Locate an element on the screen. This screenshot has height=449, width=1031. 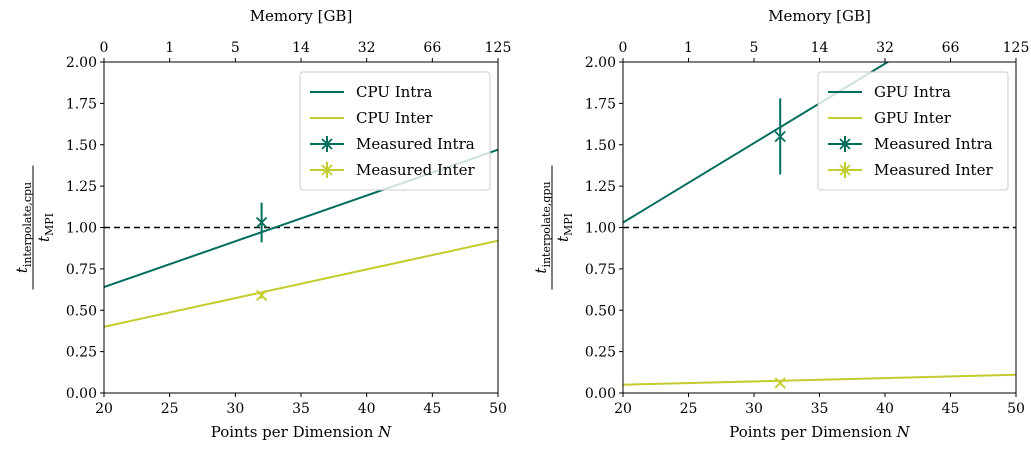
y-axis-label-numerator: tinterpolate,gpu is located at coordinates (542, 227).